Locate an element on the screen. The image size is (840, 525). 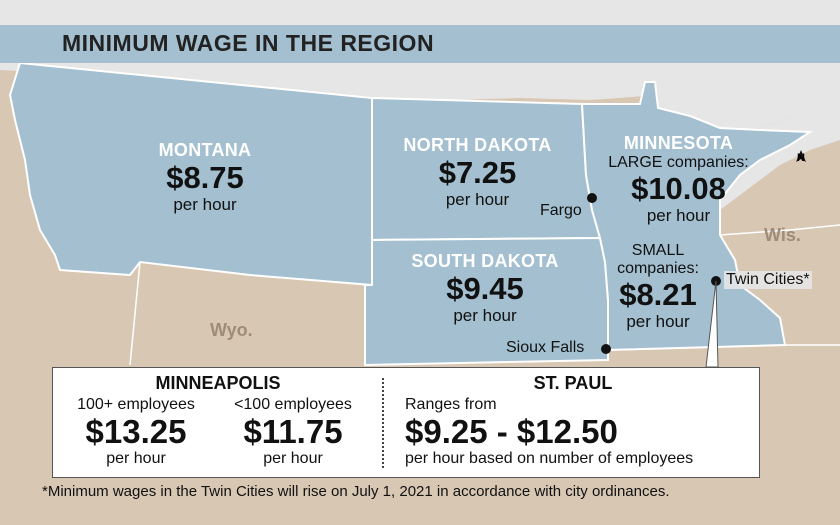
title-band is located at coordinates (420, 44).